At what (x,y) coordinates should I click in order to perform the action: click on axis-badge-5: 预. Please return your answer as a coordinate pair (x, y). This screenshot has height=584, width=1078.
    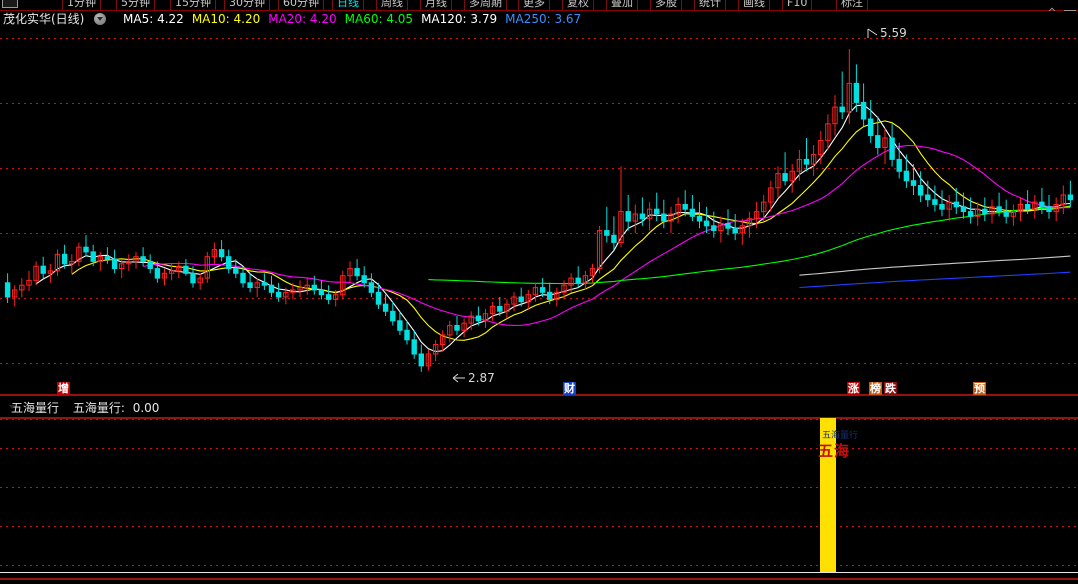
    Looking at the image, I should click on (979, 388).